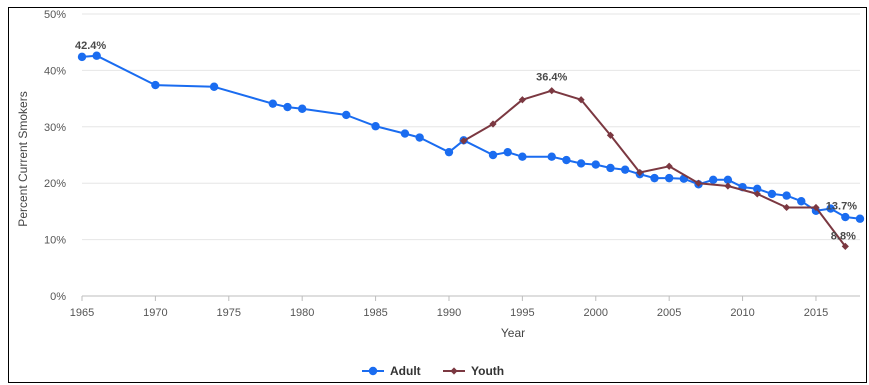 This screenshot has width=869, height=385. Describe the element at coordinates (229, 313) in the screenshot. I see `x-tick-label: 1975` at that location.